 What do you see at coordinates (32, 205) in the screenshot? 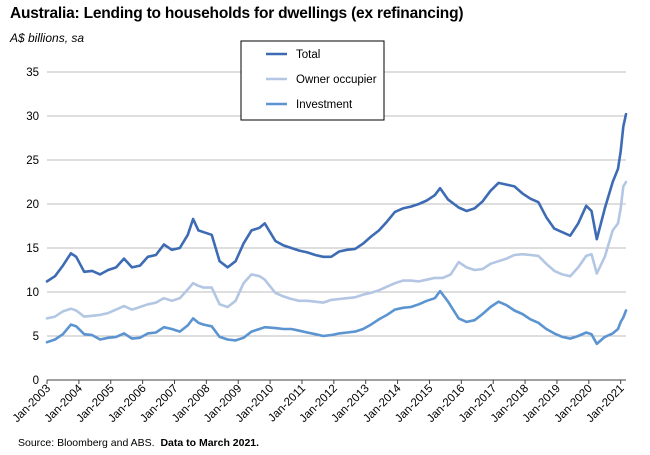
I see `y-tick-label: 20` at bounding box center [32, 205].